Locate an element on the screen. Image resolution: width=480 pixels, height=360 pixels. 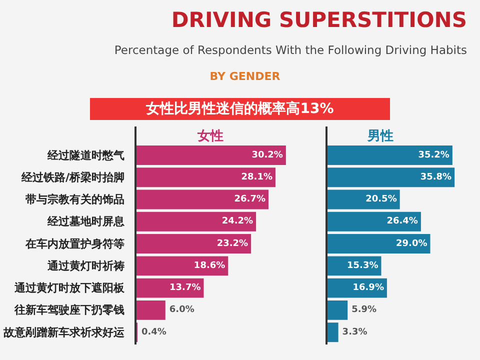
y-tick-label: 在车内放置护身符等 is located at coordinates (74, 243).